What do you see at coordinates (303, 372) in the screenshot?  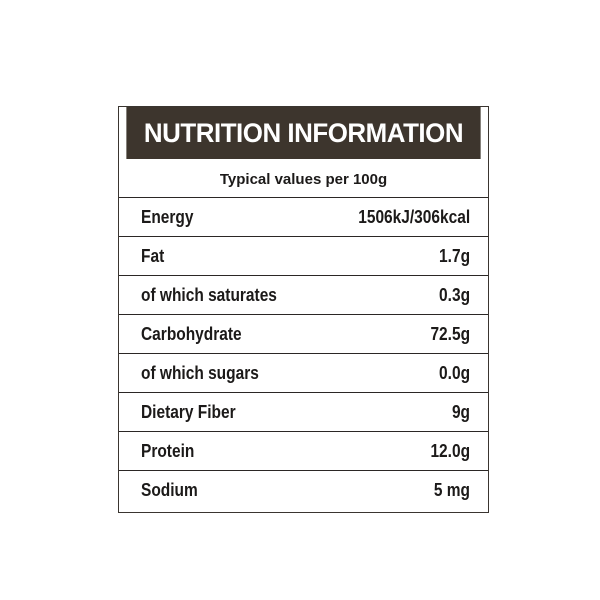 I see `table-row: of which sugars 0.0g` at bounding box center [303, 372].